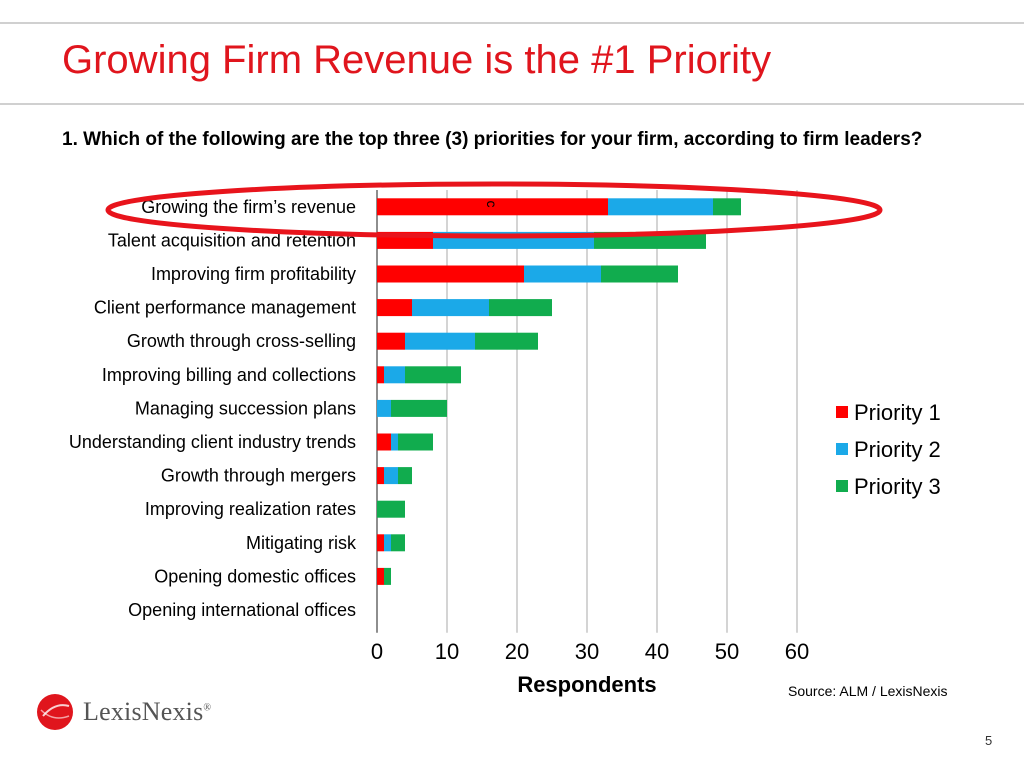 The image size is (1024, 768). Describe the element at coordinates (417, 60) in the screenshot. I see `slide-title: Growing Firm Revenue is the #1 Priority` at that location.